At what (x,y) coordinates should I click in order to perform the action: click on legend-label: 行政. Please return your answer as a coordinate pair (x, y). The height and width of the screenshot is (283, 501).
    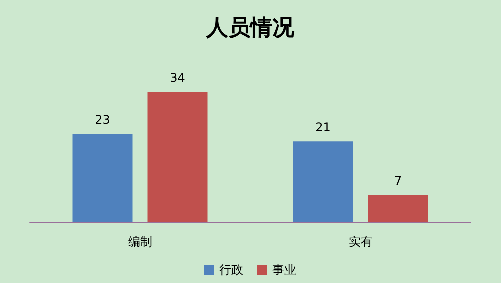
    Looking at the image, I should click on (232, 270).